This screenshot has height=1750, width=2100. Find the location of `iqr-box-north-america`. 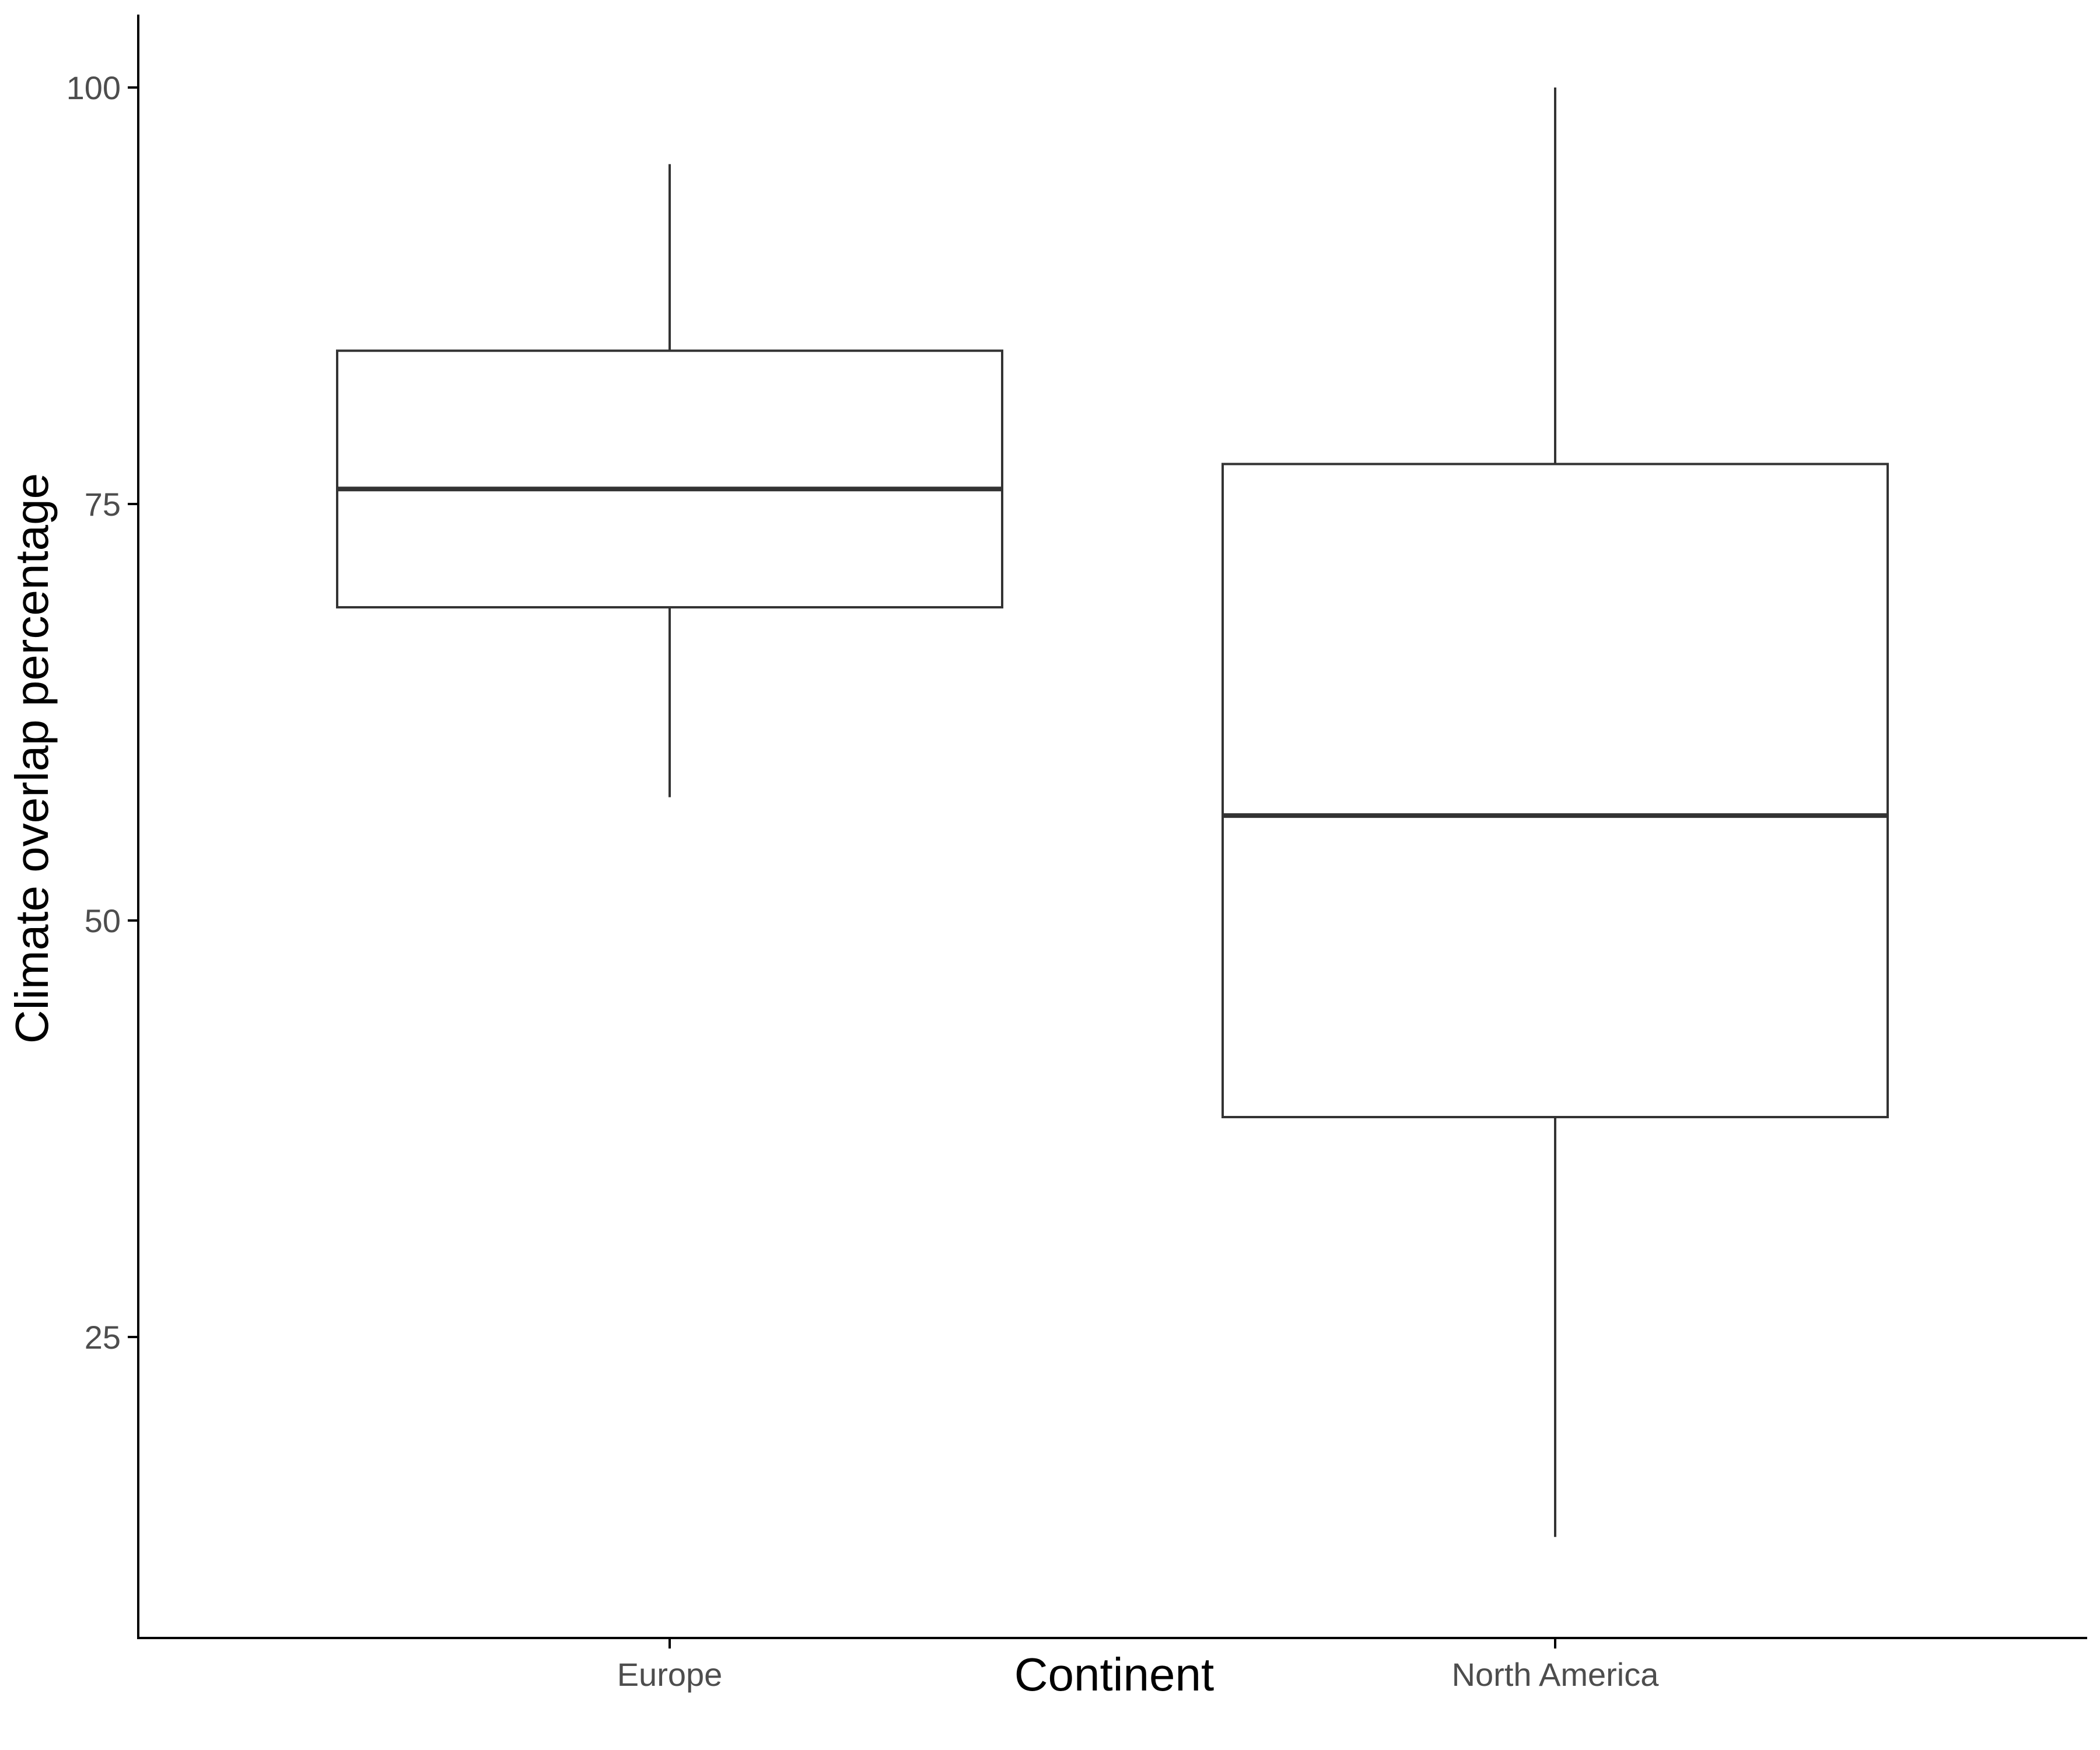

iqr-box-north-america is located at coordinates (1555, 791).